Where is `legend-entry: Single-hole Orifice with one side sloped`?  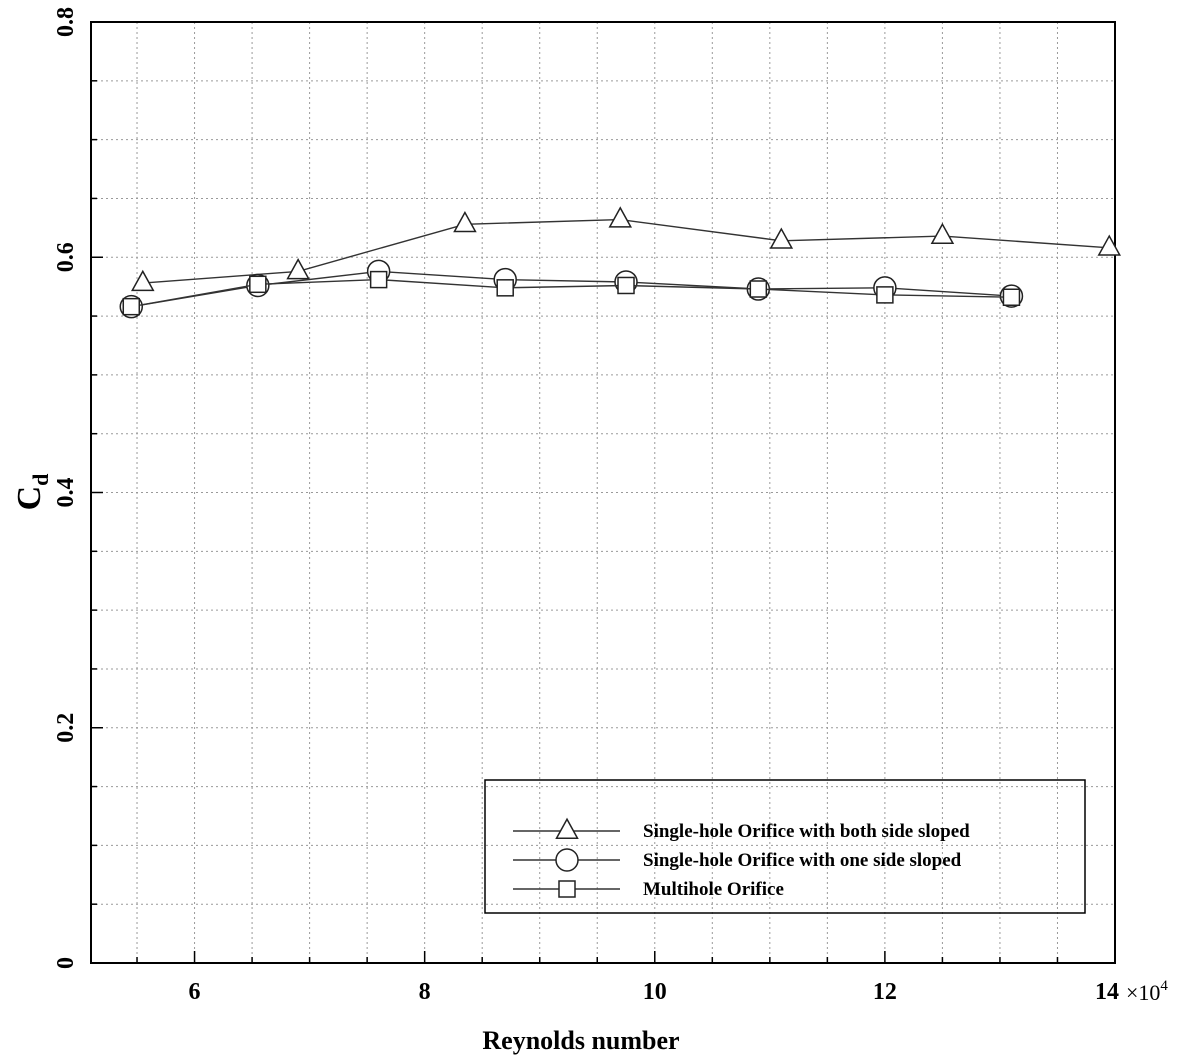 legend-entry: Single-hole Orifice with one side sloped is located at coordinates (737, 860).